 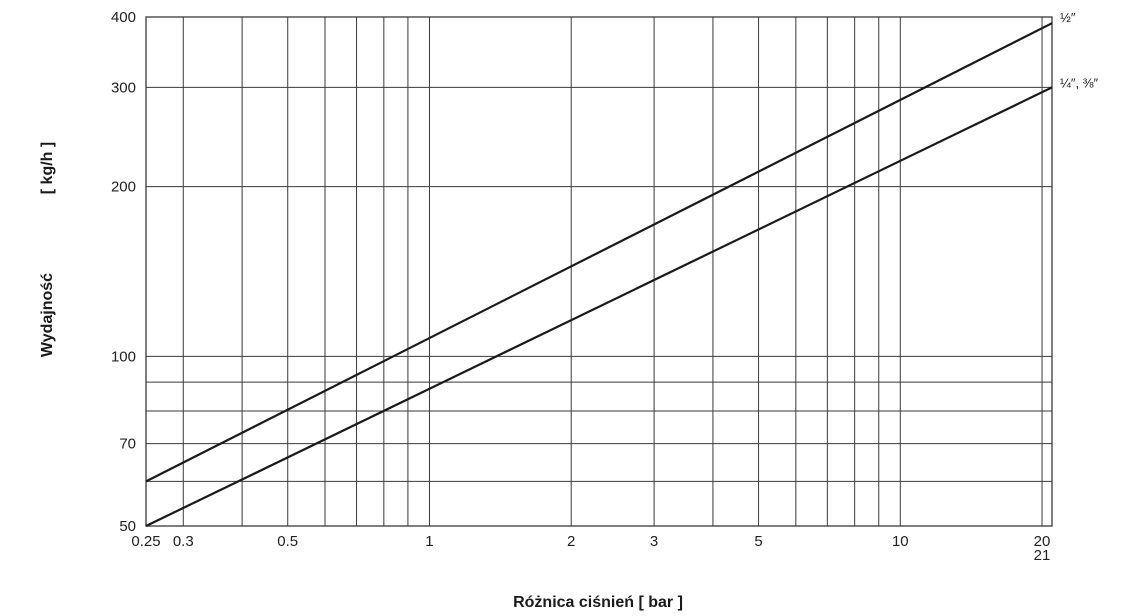 I want to click on y-tick-labels: 50 70 100 200 300 400, so click(x=123, y=272).